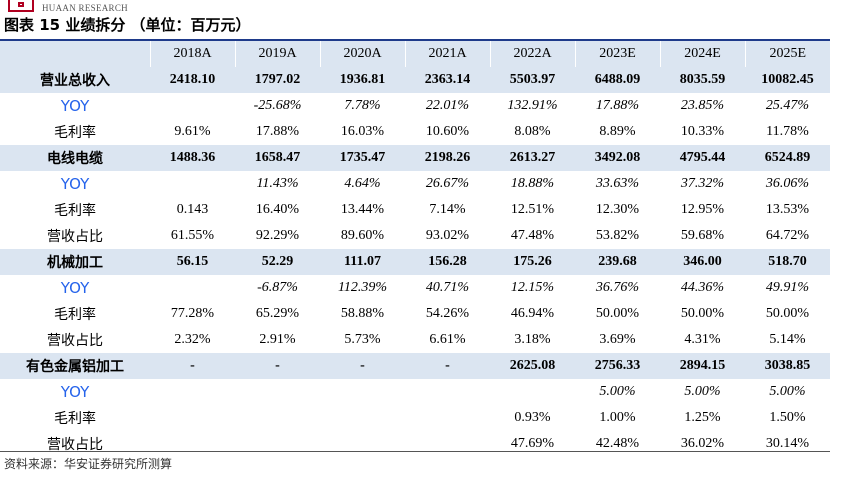  Describe the element at coordinates (88, 464) in the screenshot. I see `source-note: 资料来源：华安证券研究所测算` at that location.